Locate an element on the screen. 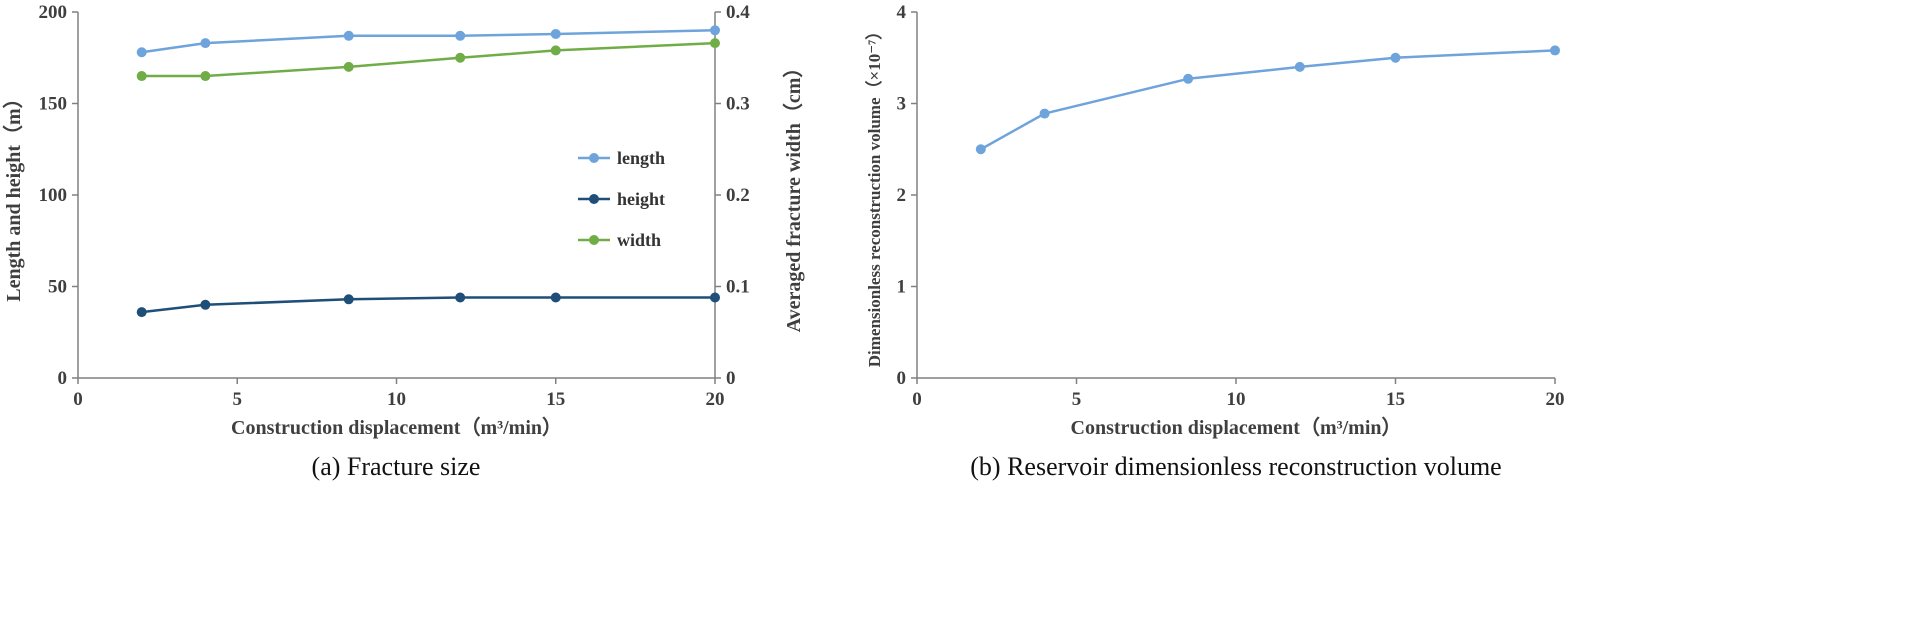  series-height-line is located at coordinates (428, 305).